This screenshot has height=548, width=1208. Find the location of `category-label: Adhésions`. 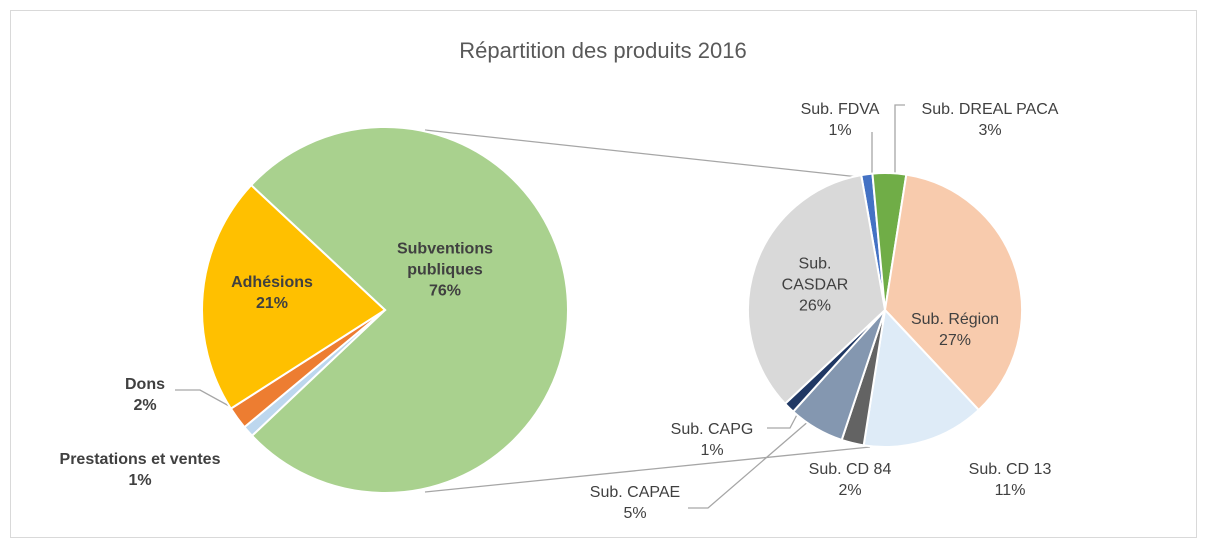

category-label: Adhésions is located at coordinates (272, 282).